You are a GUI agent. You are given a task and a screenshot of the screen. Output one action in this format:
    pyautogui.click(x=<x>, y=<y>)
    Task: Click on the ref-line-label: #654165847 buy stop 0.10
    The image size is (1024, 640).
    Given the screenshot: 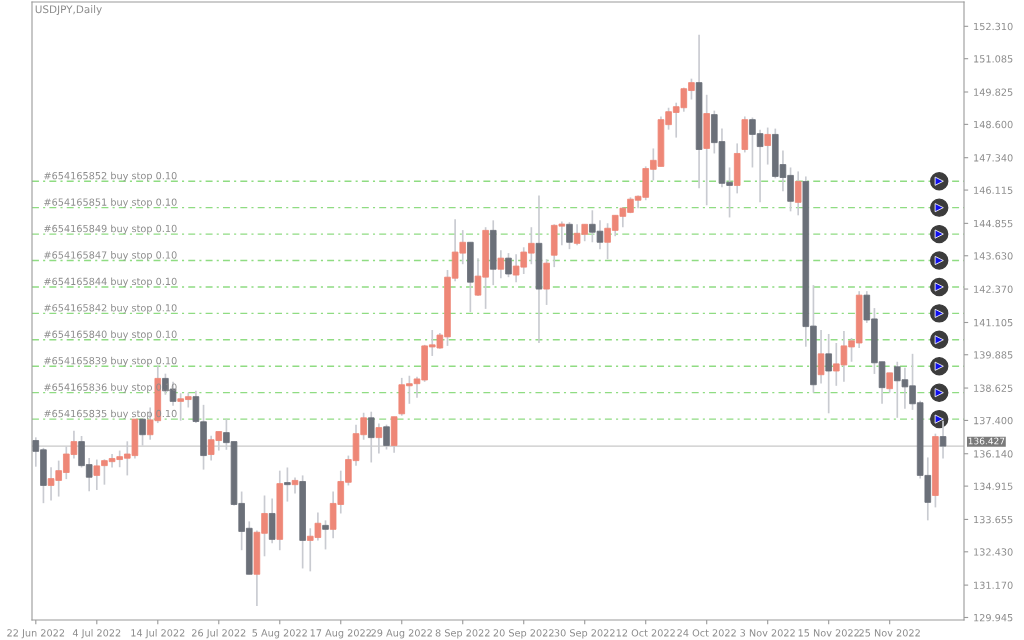 What is the action you would take?
    pyautogui.click(x=110, y=256)
    